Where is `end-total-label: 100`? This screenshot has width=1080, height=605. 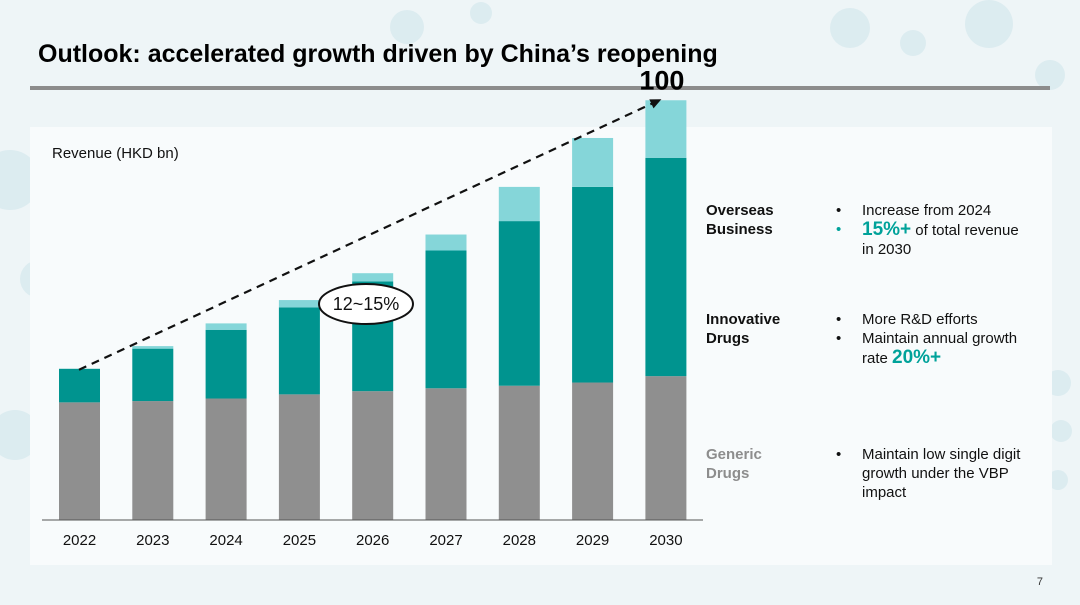
end-total-label: 100 is located at coordinates (661, 80).